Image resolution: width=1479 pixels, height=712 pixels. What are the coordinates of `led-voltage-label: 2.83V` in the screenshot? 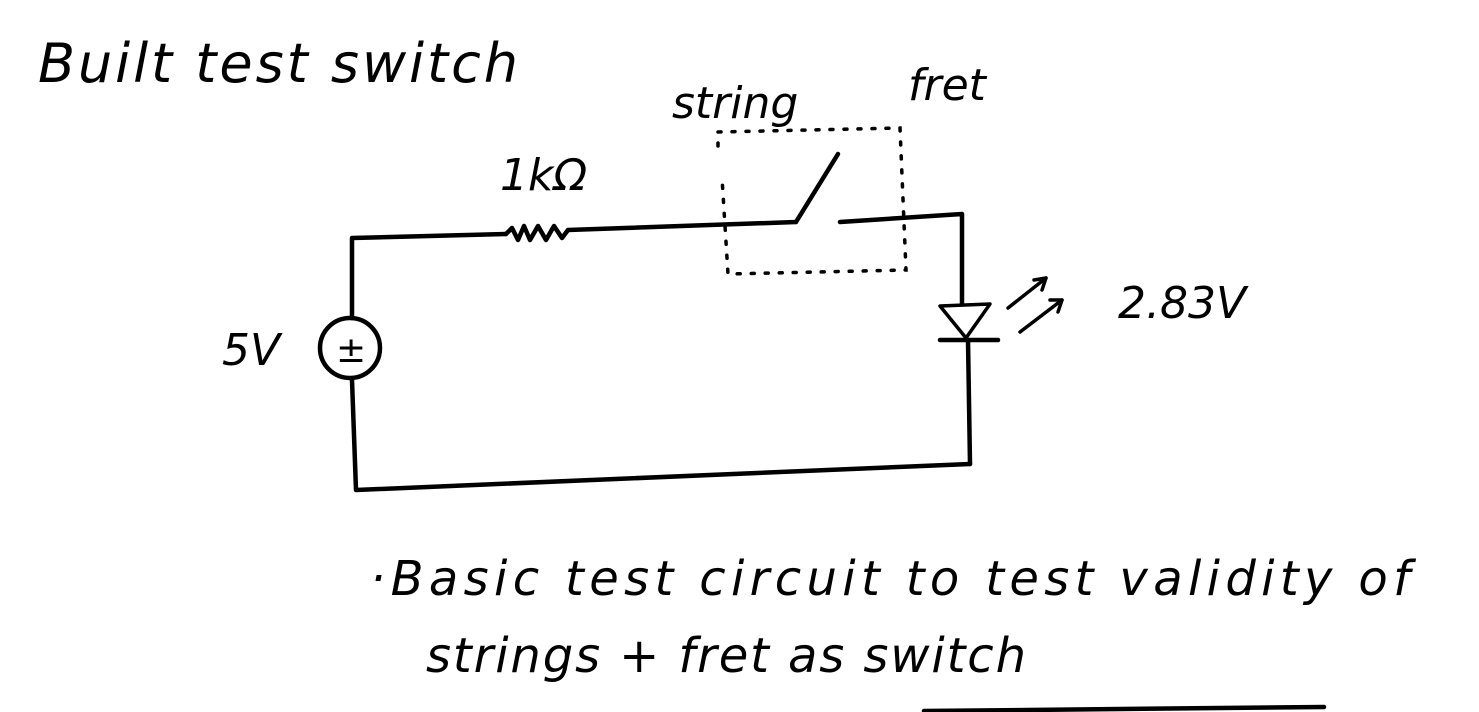 It's located at (1183, 303).